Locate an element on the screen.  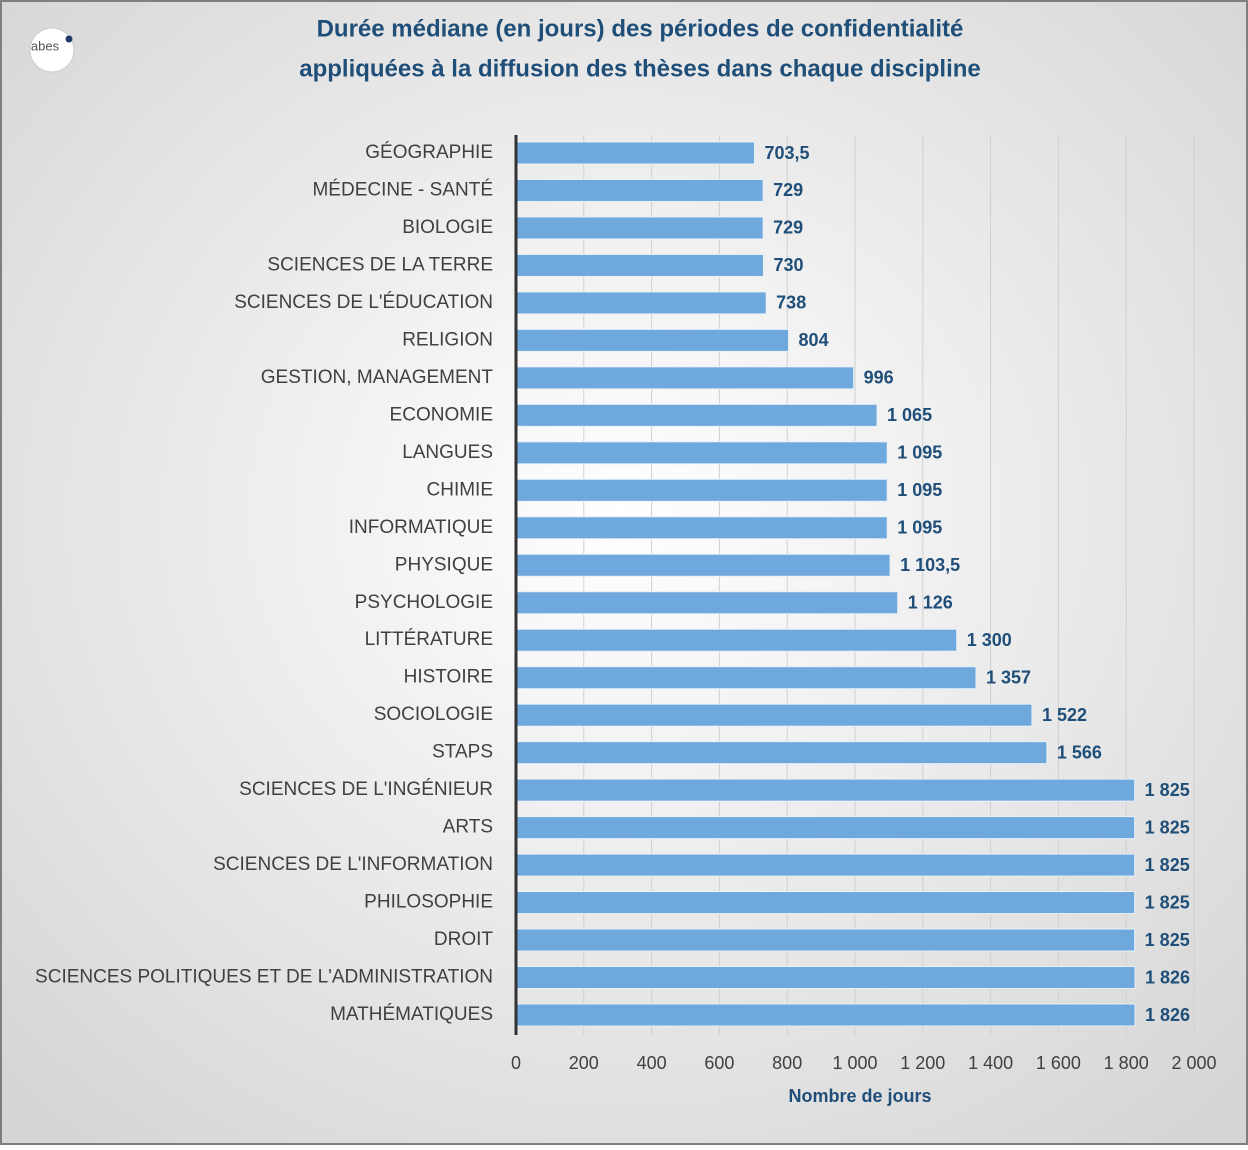
data-label: 1 566 is located at coordinates (1079, 752).